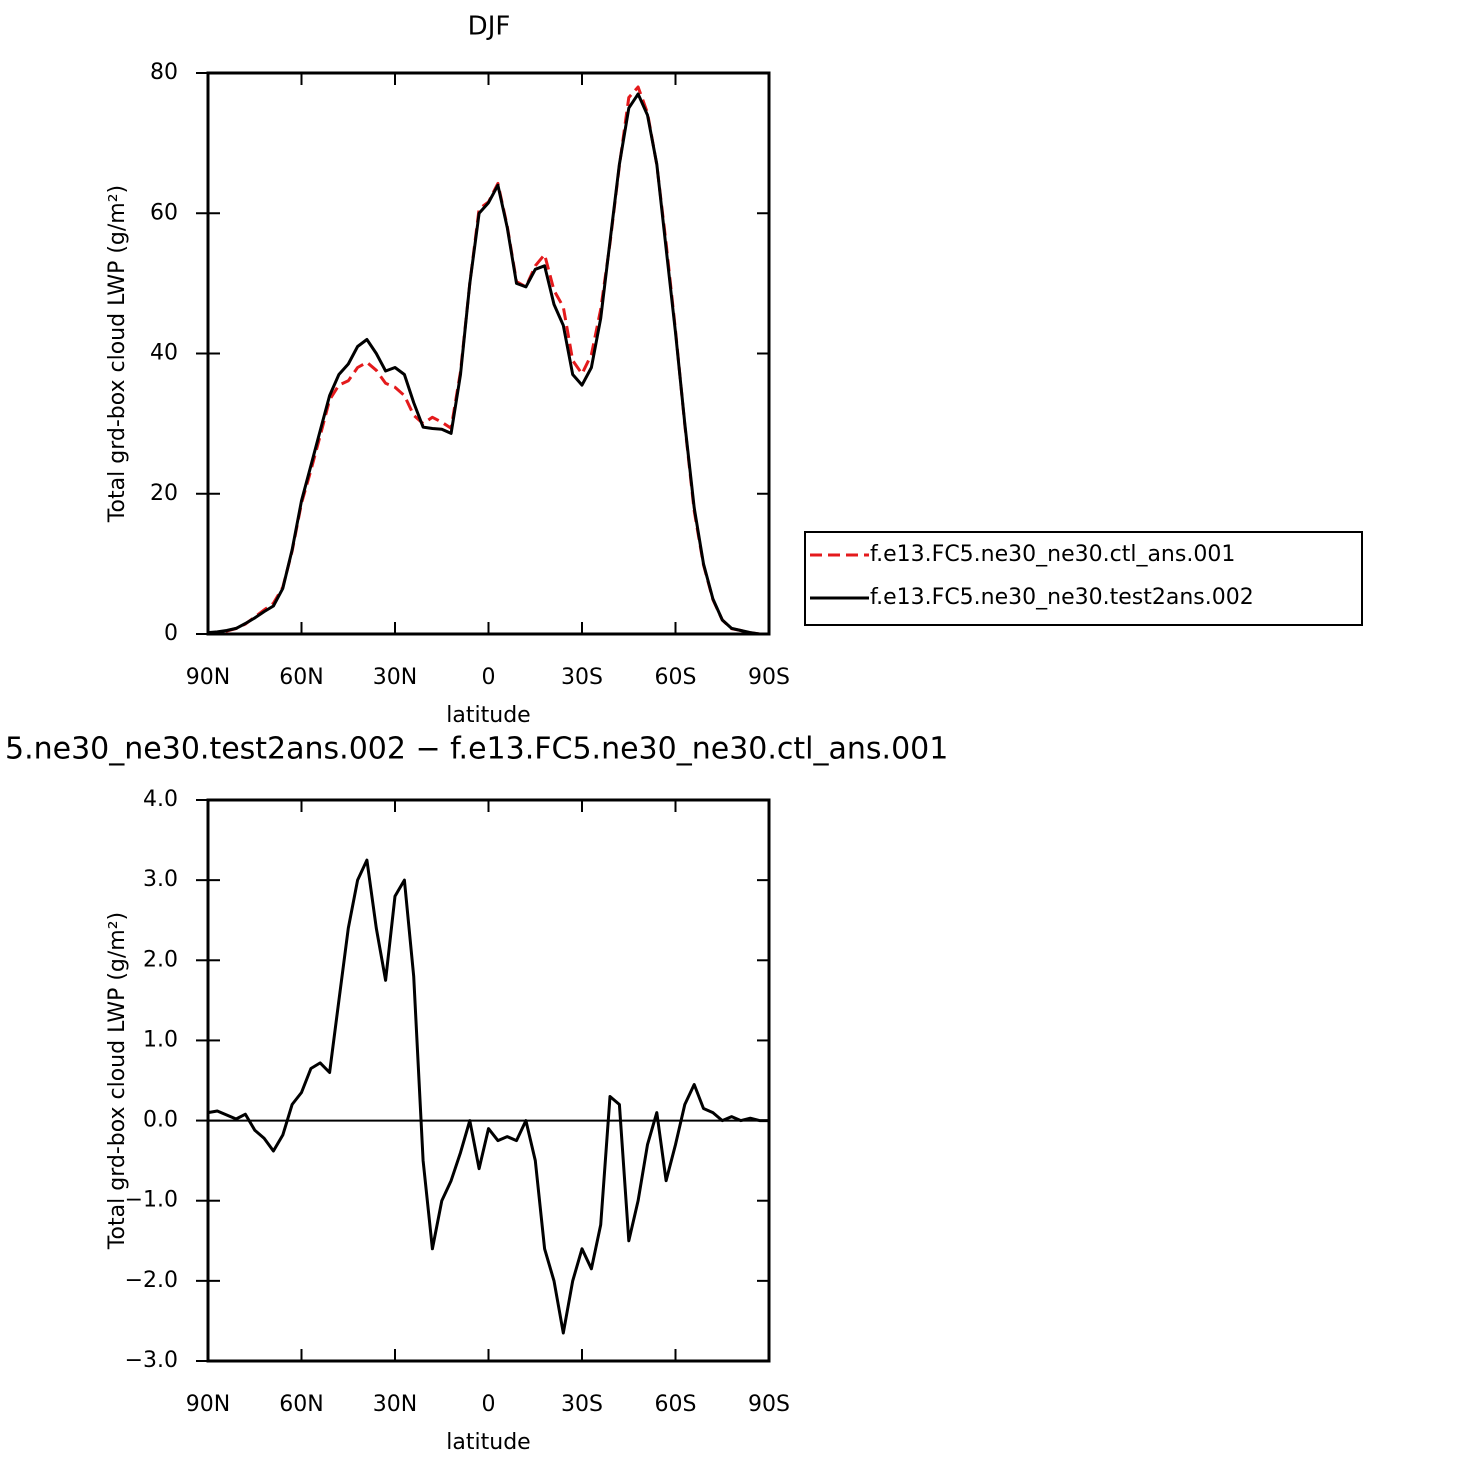 This screenshot has height=1463, width=1464. Describe the element at coordinates (489, 27) in the screenshot. I see `chart-title: DJF` at that location.